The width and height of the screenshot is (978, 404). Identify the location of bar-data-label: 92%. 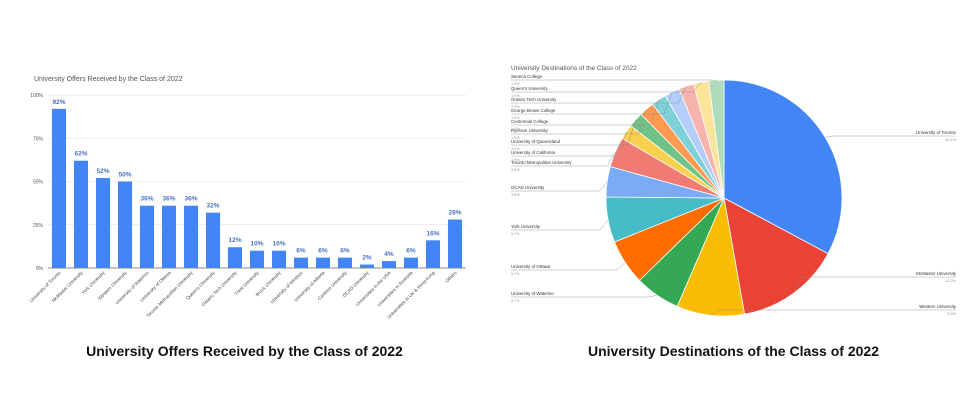
(58, 102).